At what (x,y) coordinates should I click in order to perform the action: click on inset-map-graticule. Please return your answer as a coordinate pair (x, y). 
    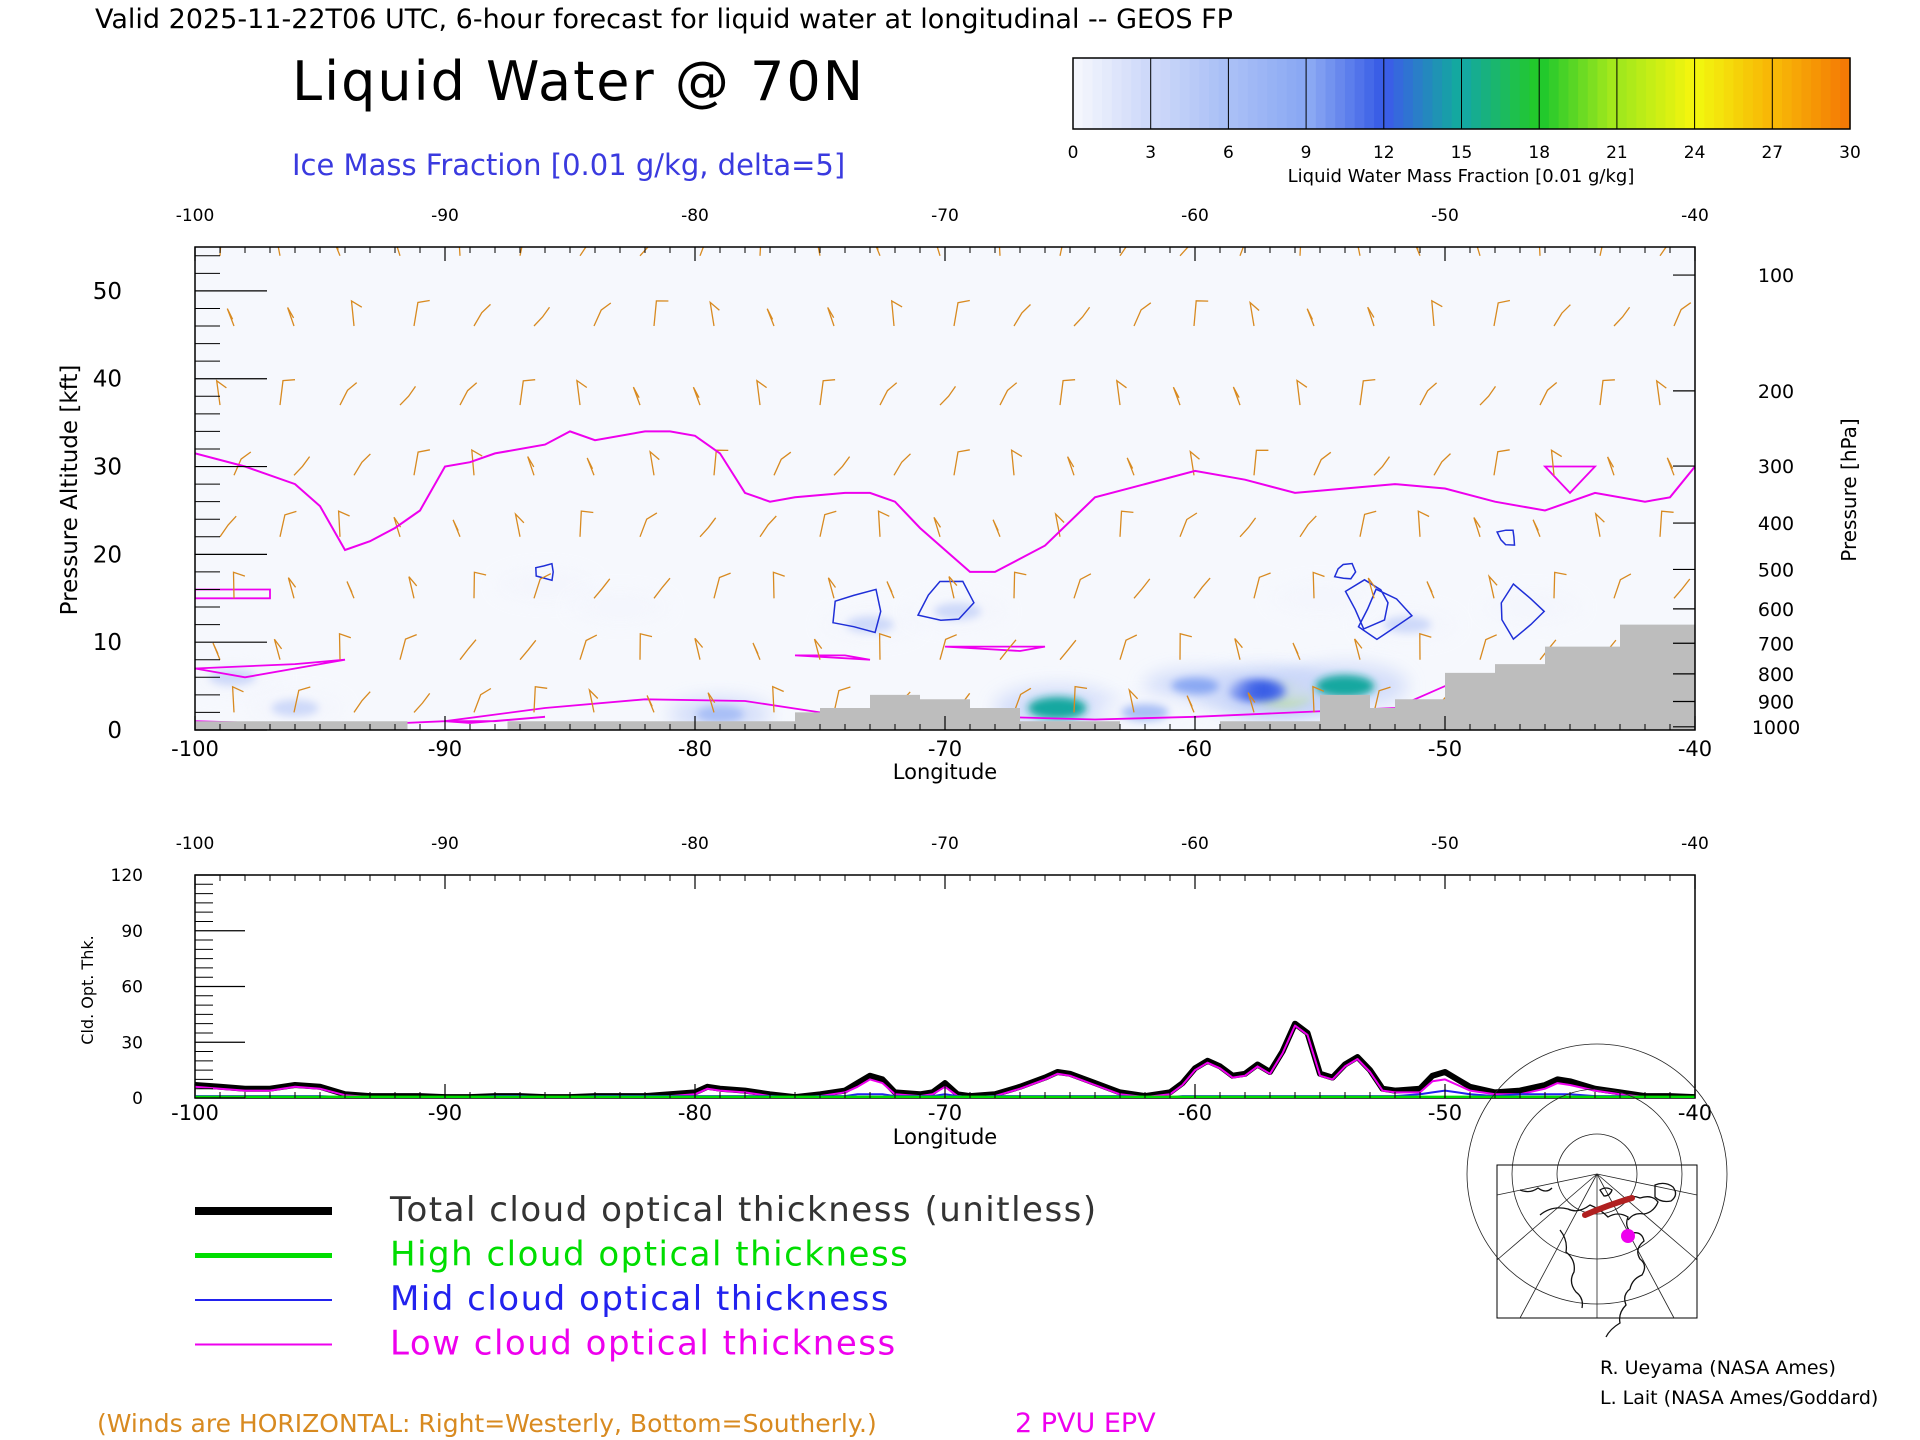
    Looking at the image, I should click on (1597, 1181).